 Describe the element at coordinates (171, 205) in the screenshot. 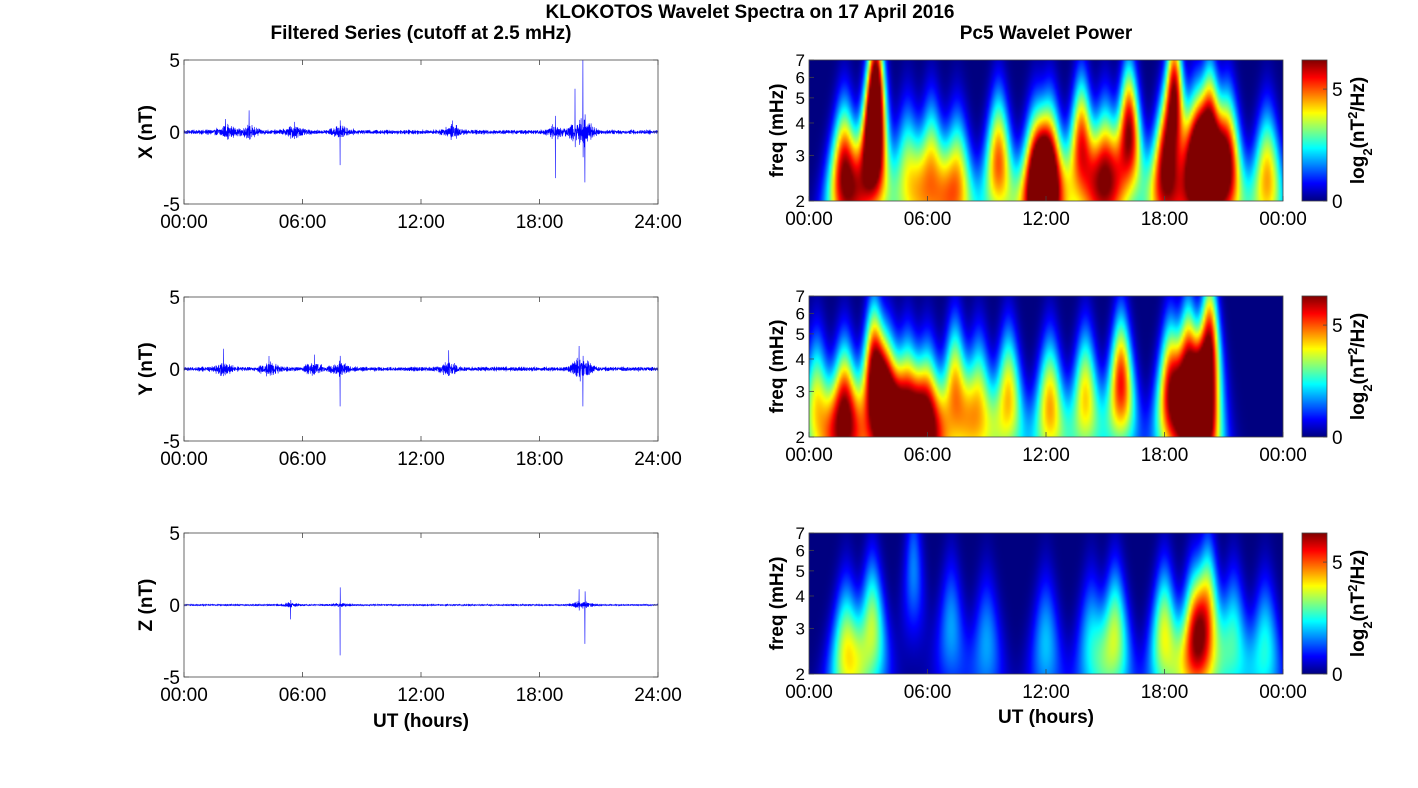

I see `series-x-ytick-label: -5` at that location.